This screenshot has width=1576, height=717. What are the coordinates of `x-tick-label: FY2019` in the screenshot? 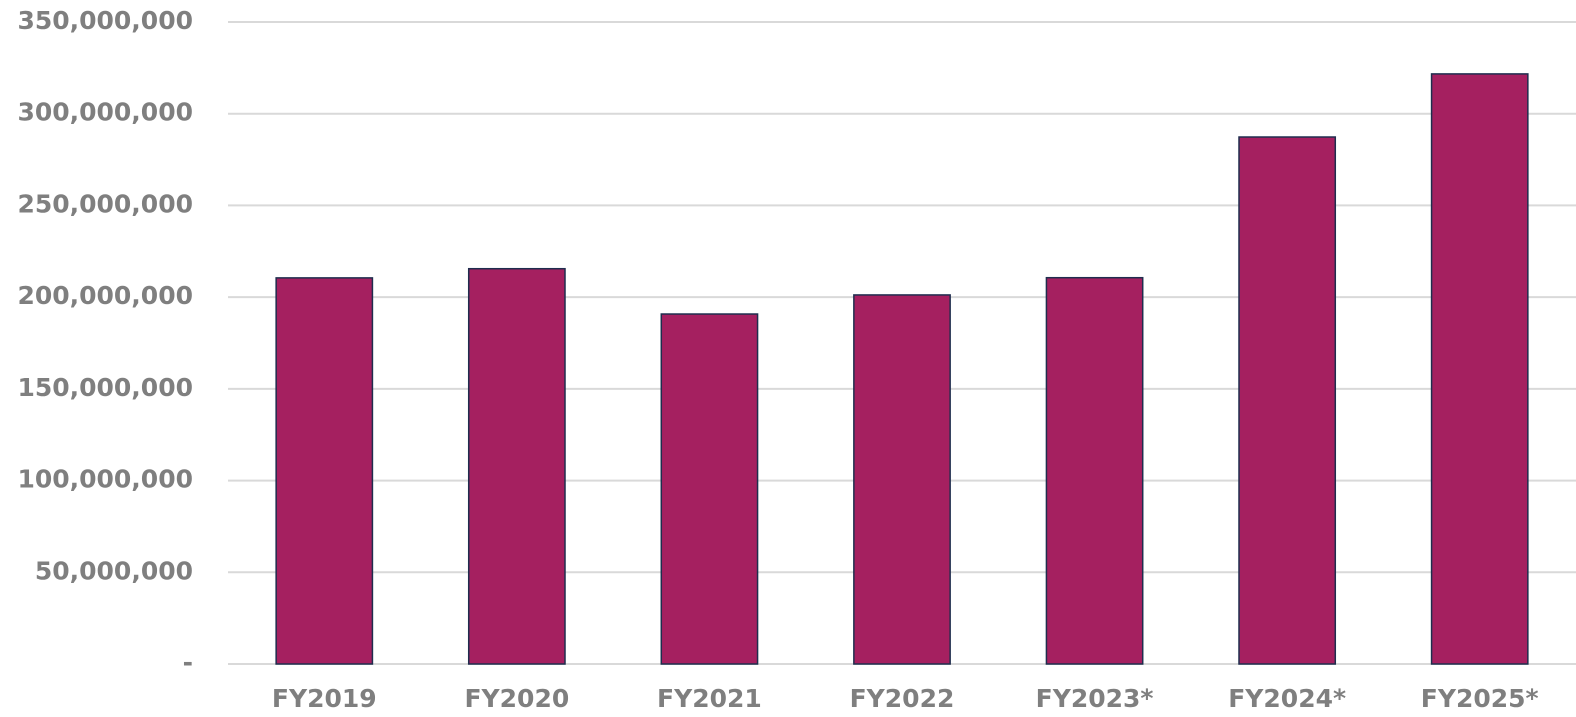 It's located at (324, 698).